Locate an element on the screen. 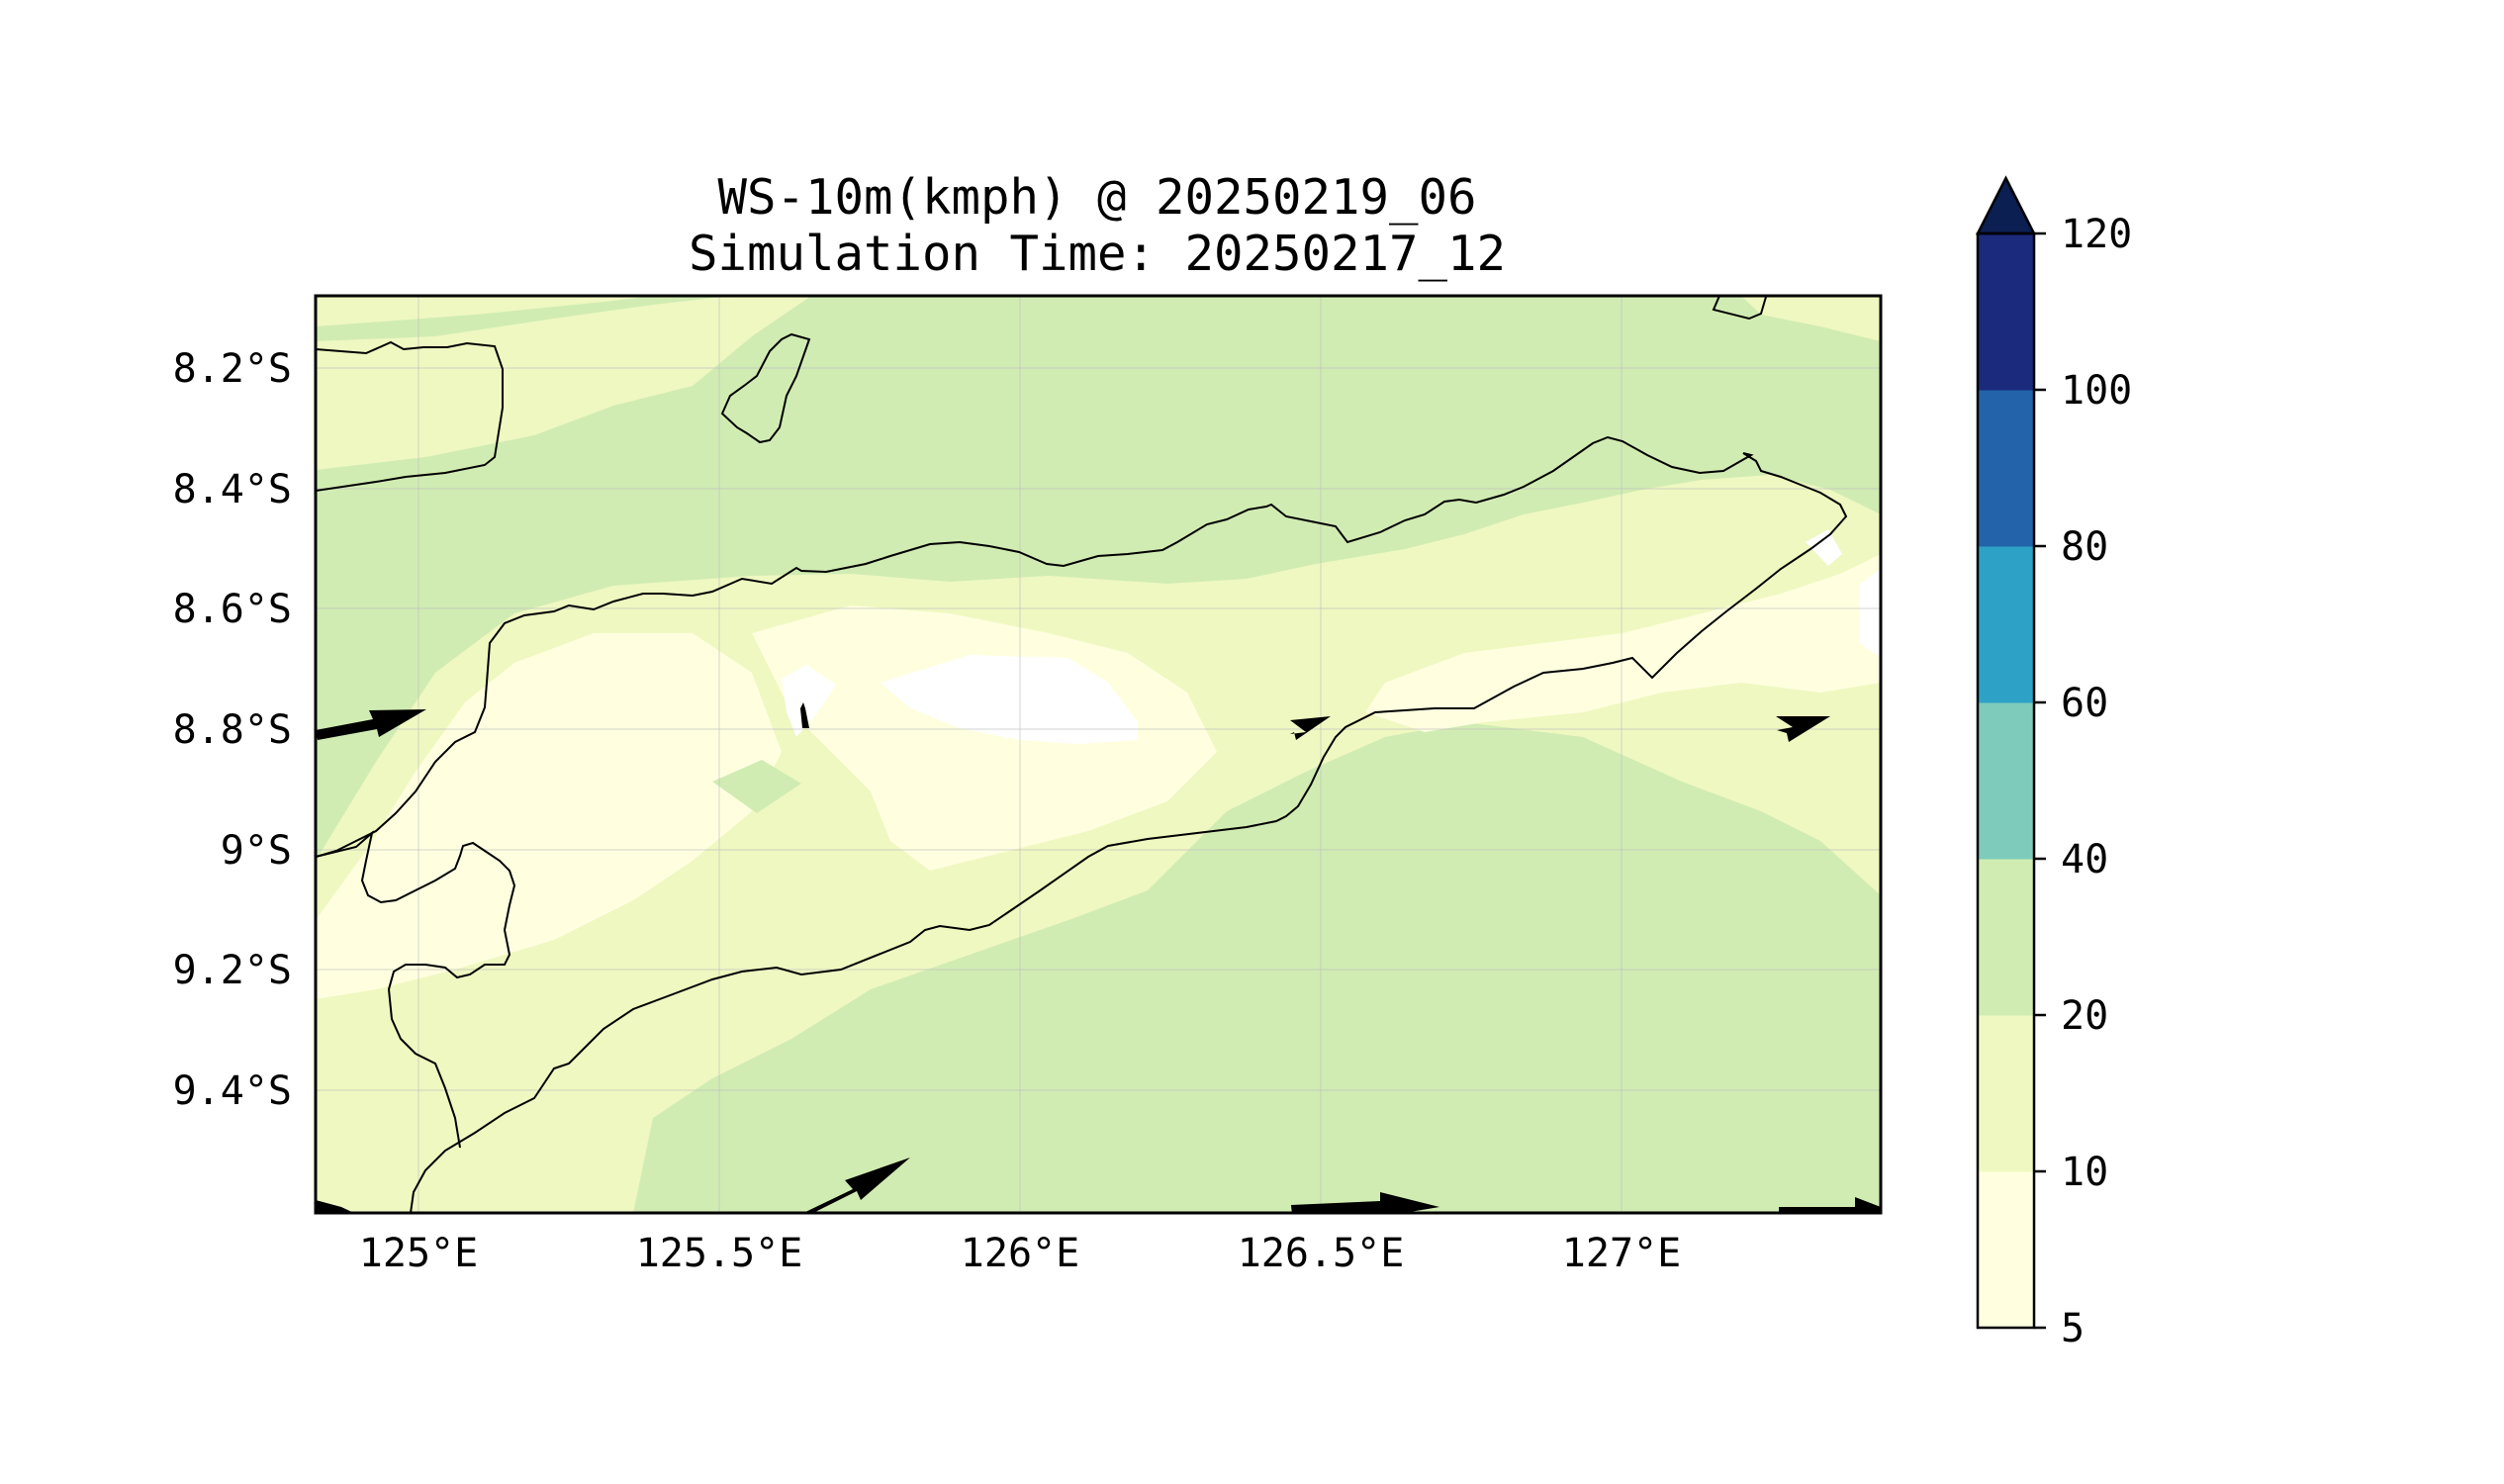 This screenshot has height=1484, width=2504. lon-tick-label: 125°E is located at coordinates (418, 1253).